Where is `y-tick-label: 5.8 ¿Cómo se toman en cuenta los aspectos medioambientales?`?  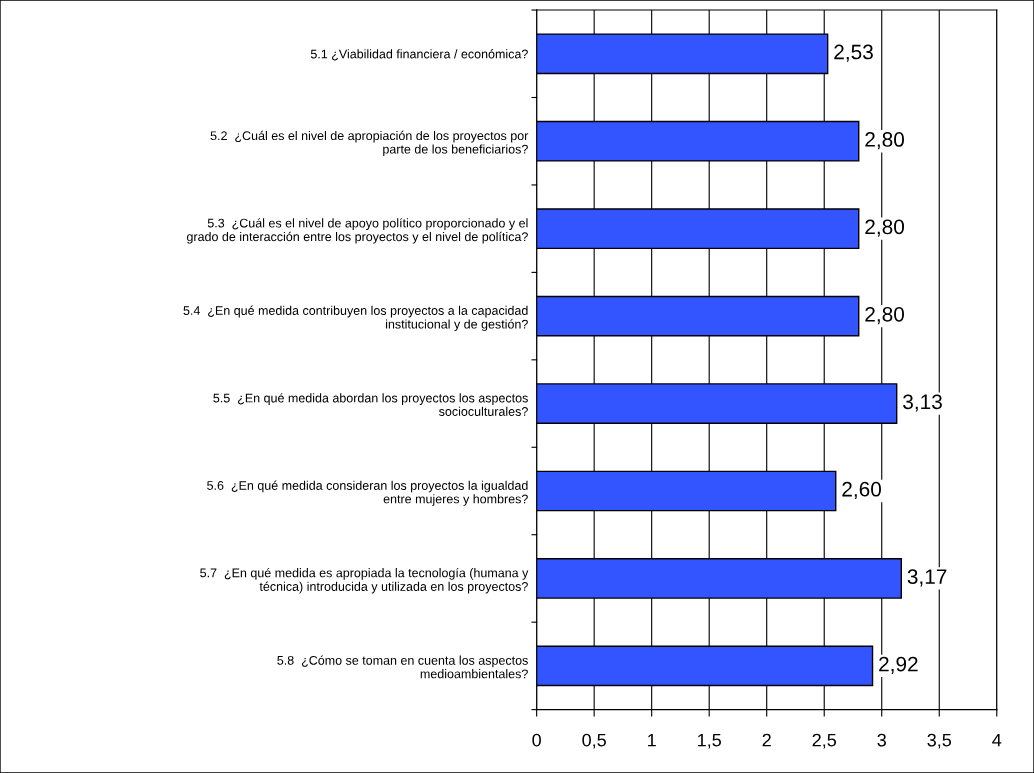
y-tick-label: 5.8 ¿Cómo se toman en cuenta los aspectos medioambientales? is located at coordinates (402, 667).